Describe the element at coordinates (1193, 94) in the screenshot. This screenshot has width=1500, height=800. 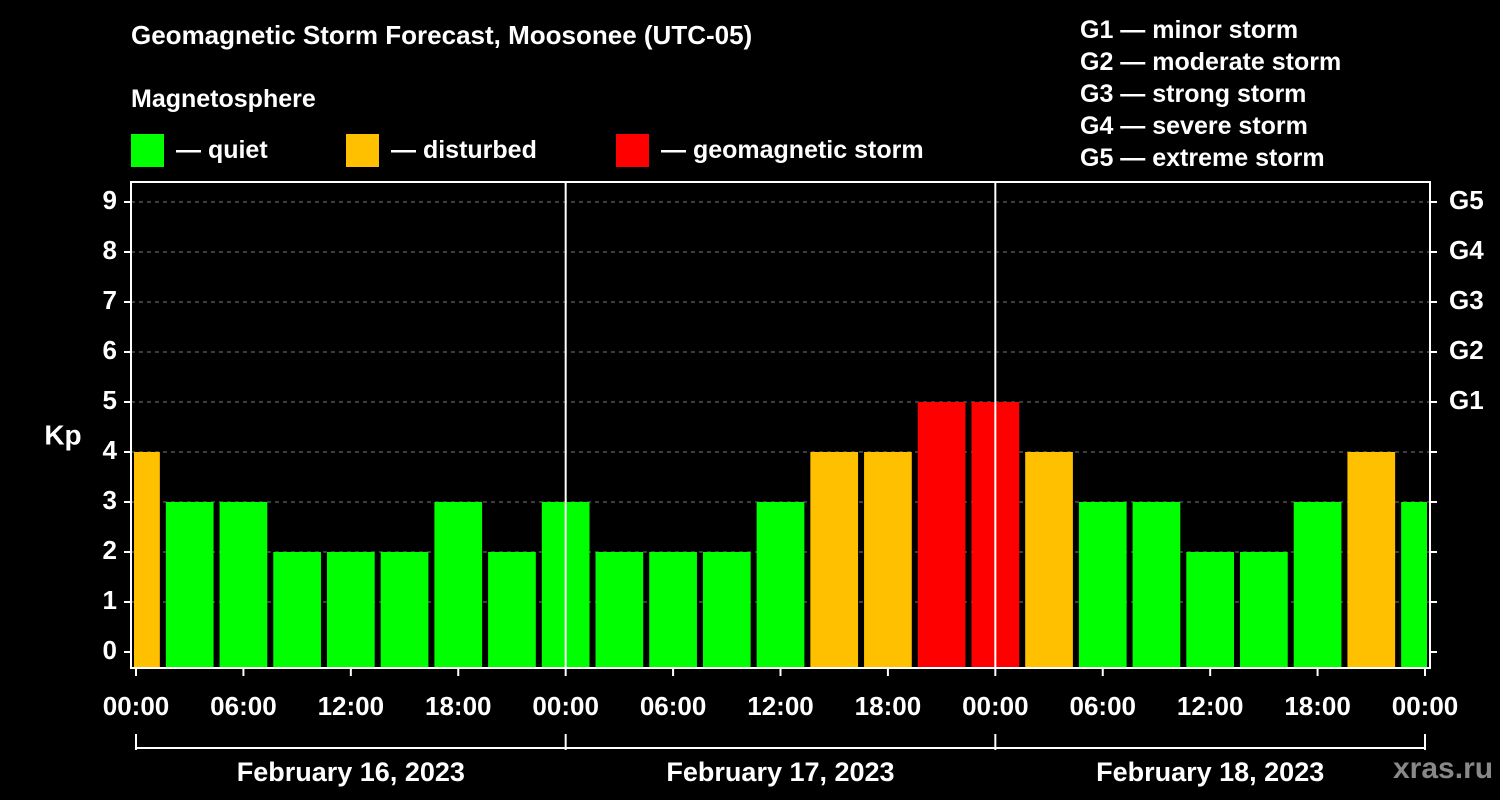
I see `storm-level-g3: G3 — strong storm` at that location.